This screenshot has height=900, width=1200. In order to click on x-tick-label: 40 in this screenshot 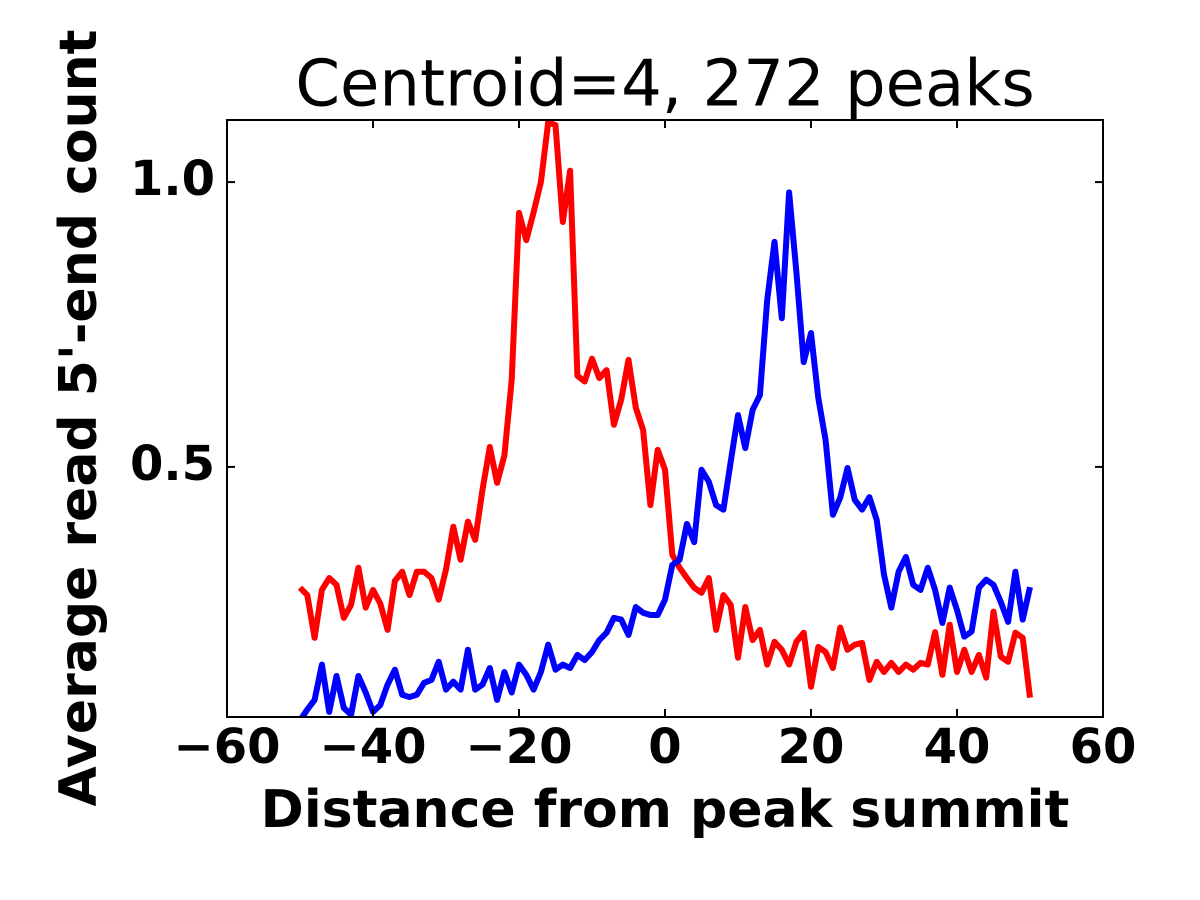, I will do `click(957, 747)`.